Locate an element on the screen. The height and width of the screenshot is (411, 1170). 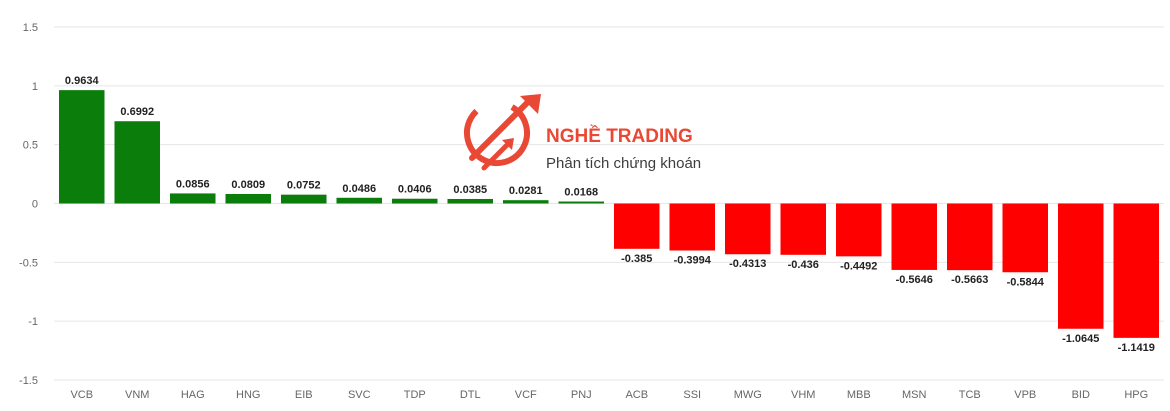
data-label: 0.6992 is located at coordinates (137, 112).